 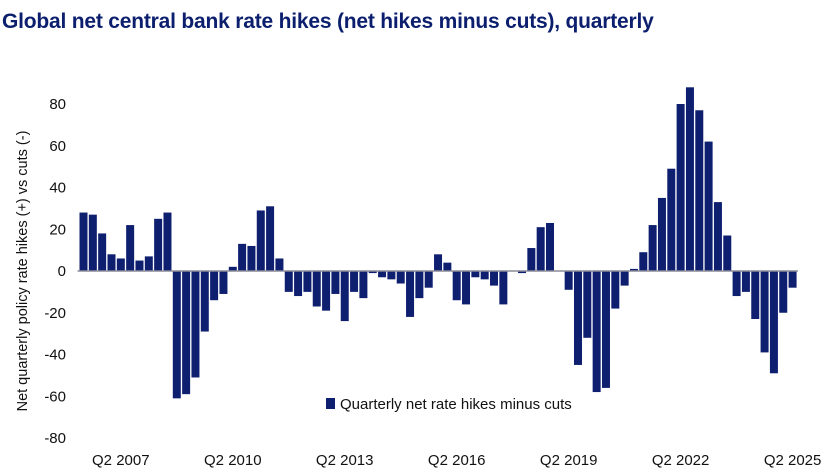 I want to click on y-tick-label: -20, so click(x=55, y=313).